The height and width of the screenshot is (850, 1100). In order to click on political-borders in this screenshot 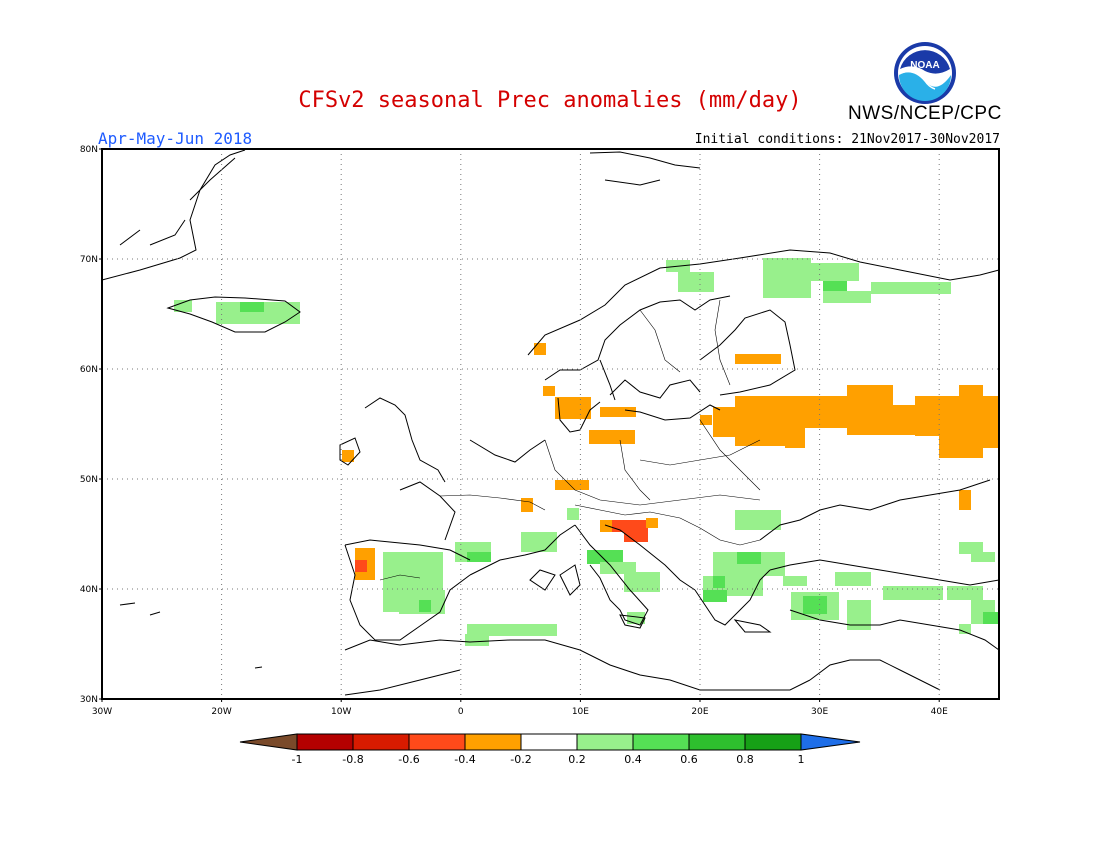, I will do `click(570, 440)`.